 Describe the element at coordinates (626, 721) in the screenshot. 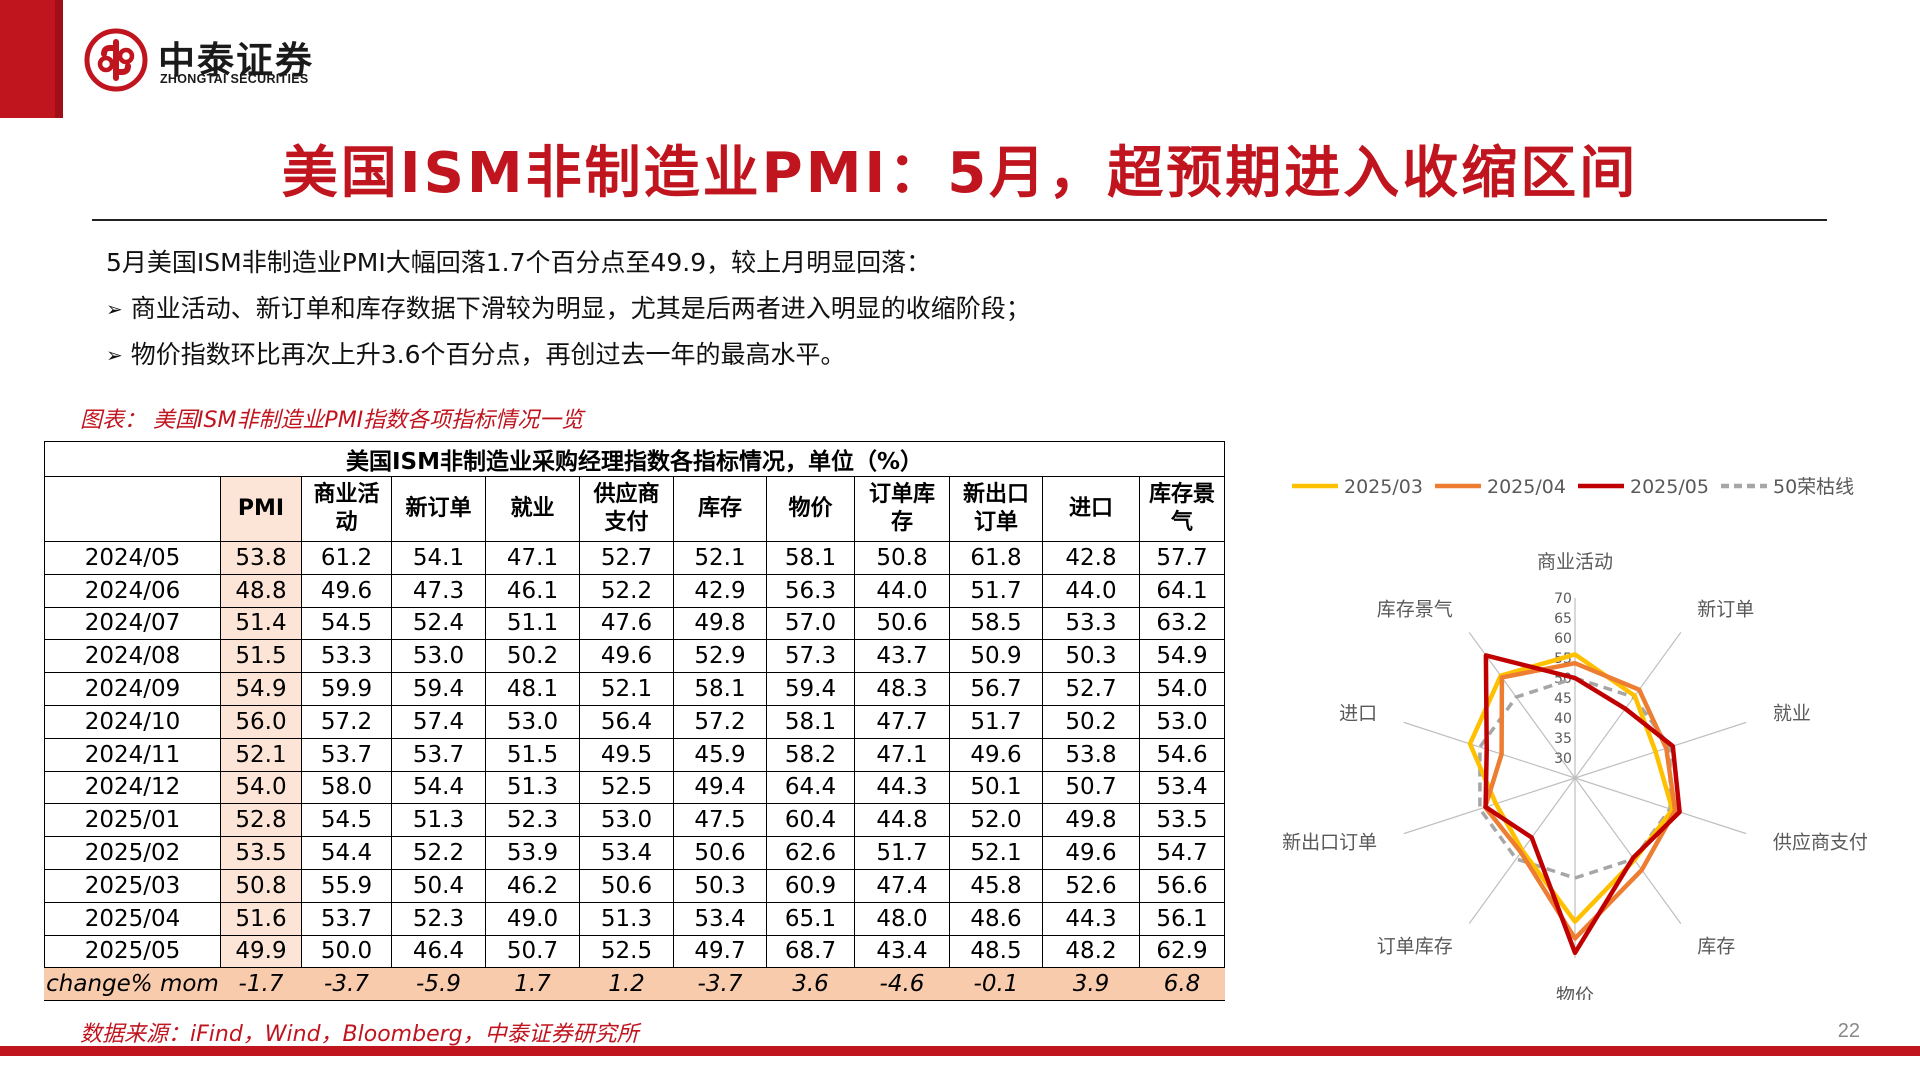

I see `table-cell: 56.4` at that location.